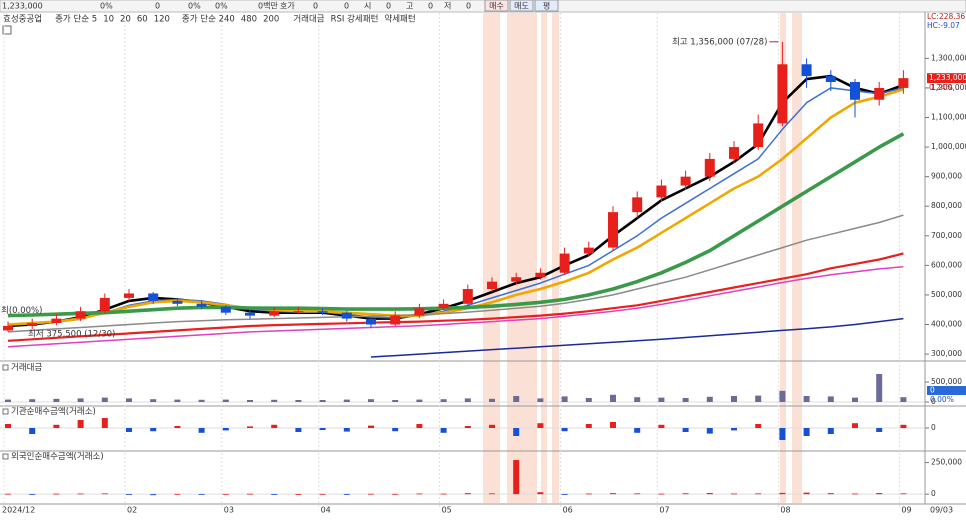 The height and width of the screenshot is (520, 966). I want to click on price-tag-box, so click(946, 78).